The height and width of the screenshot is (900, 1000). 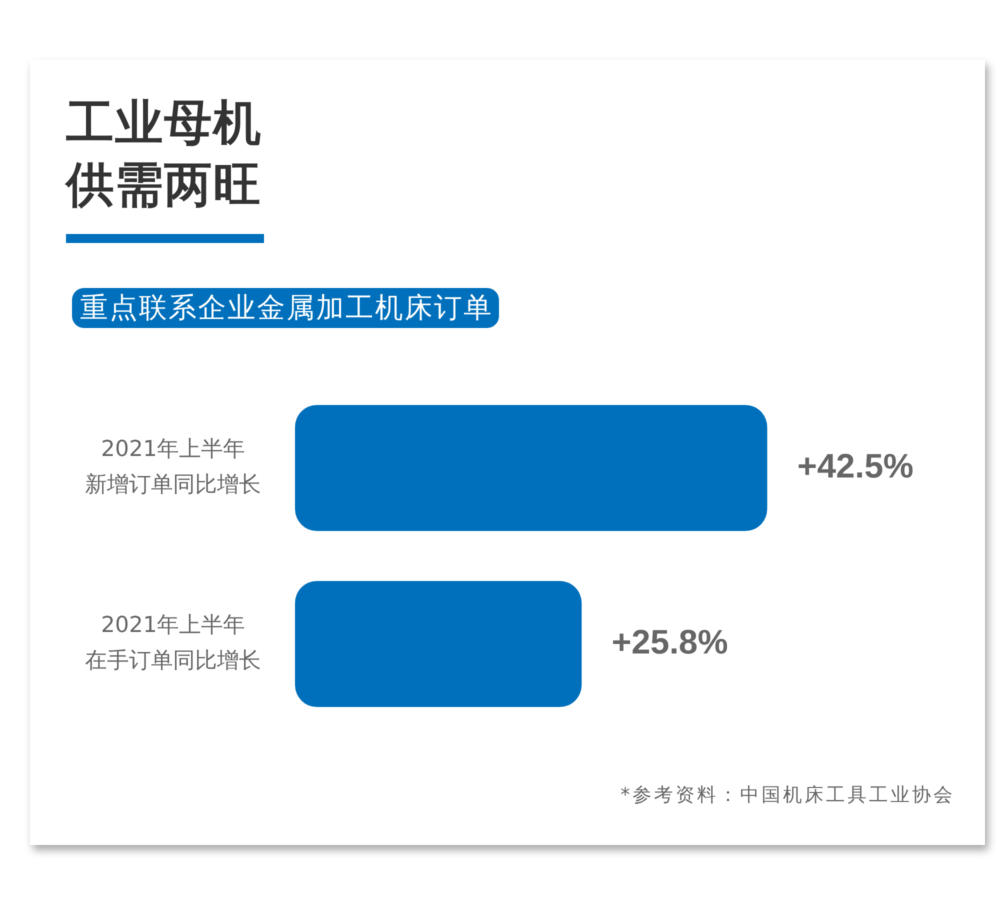 I want to click on y-tick-label: 2021年上半年在手订单同比增长, so click(x=173, y=643).